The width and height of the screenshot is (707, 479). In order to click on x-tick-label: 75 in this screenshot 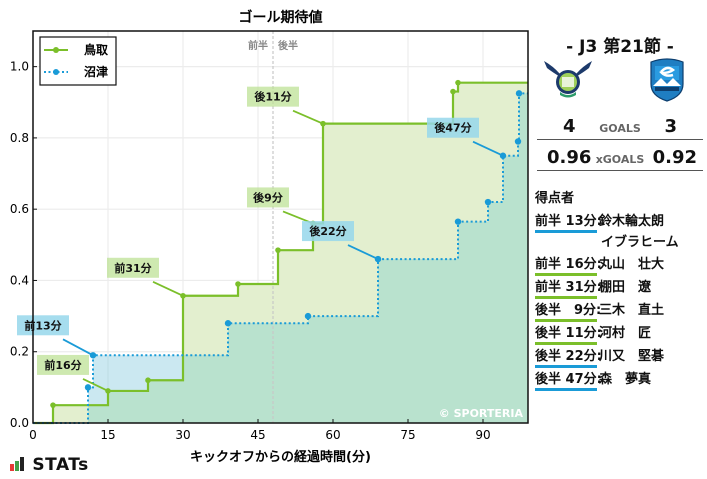, I will do `click(407, 435)`.